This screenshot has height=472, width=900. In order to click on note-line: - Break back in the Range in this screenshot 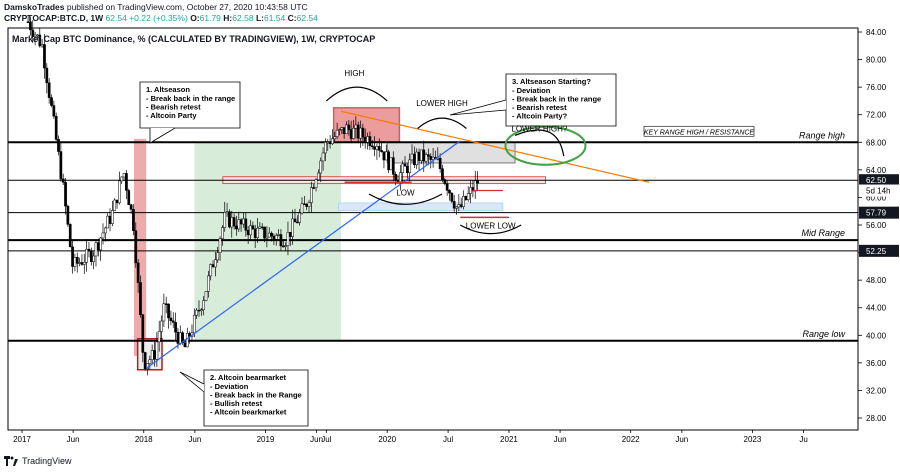, I will do `click(256, 395)`.